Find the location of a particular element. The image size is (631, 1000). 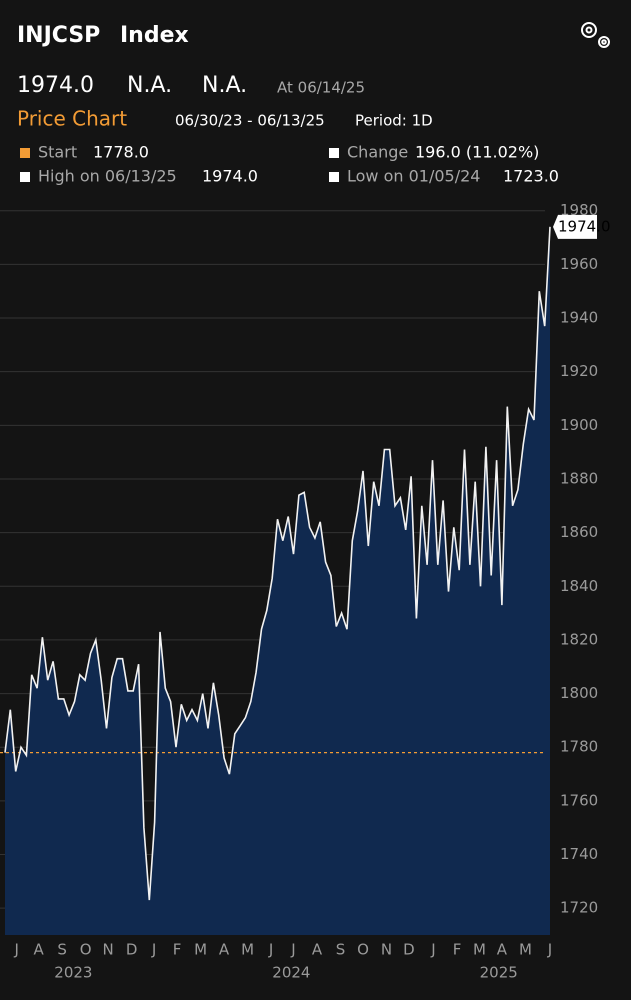

legend-value: 1778.0 is located at coordinates (121, 152).